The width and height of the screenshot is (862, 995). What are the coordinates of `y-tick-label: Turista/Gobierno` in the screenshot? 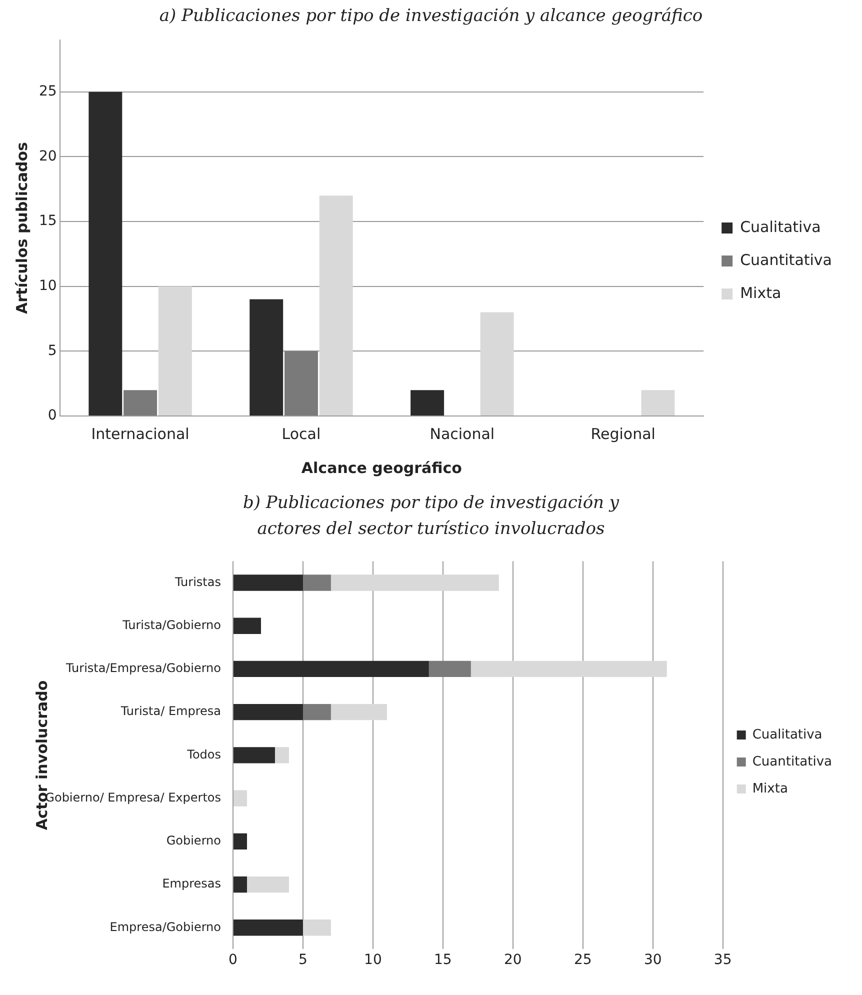 It's located at (171, 625).